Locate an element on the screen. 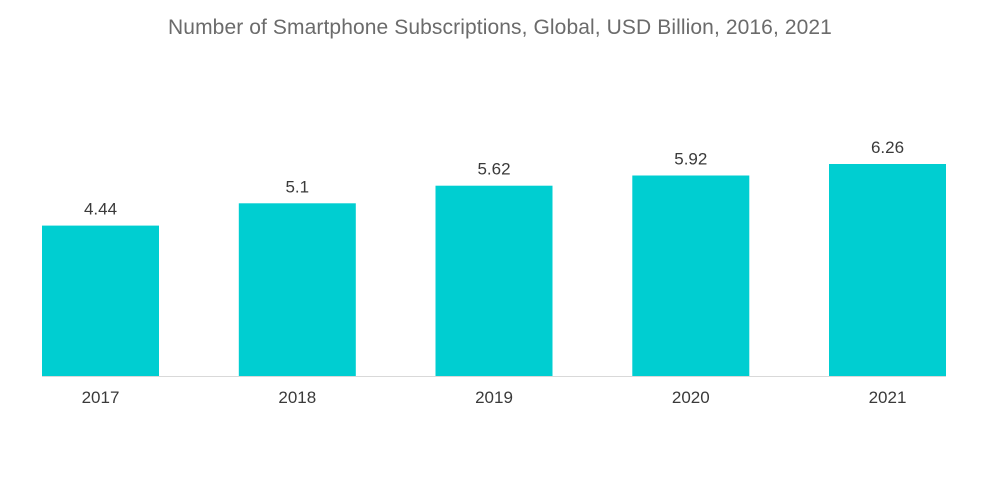 This screenshot has width=1000, height=504. value-label-2020: 5.92 is located at coordinates (690, 159).